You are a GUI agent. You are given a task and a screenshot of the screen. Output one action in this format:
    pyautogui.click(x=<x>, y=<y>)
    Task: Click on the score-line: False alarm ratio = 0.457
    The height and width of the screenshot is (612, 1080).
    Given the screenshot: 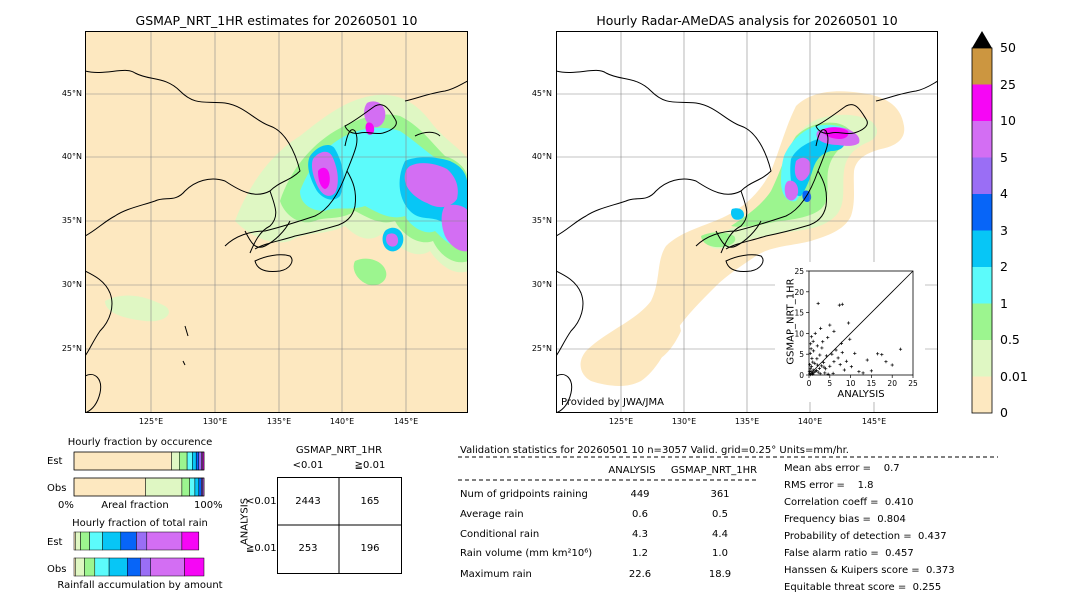 What is the action you would take?
    pyautogui.click(x=849, y=553)
    